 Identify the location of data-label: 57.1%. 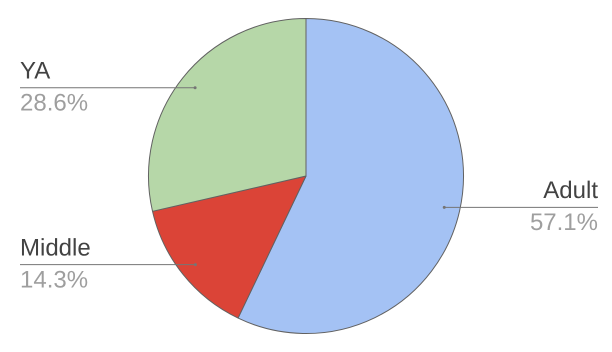
(564, 222).